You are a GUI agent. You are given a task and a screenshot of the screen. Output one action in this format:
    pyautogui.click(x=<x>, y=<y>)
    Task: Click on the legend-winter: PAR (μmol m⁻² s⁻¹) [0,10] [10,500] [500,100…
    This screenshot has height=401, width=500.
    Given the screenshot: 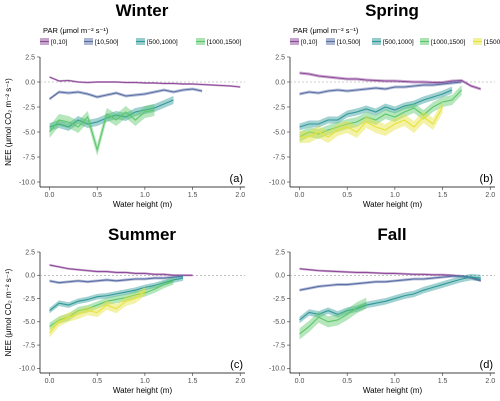 What is the action you would take?
    pyautogui.click(x=141, y=36)
    